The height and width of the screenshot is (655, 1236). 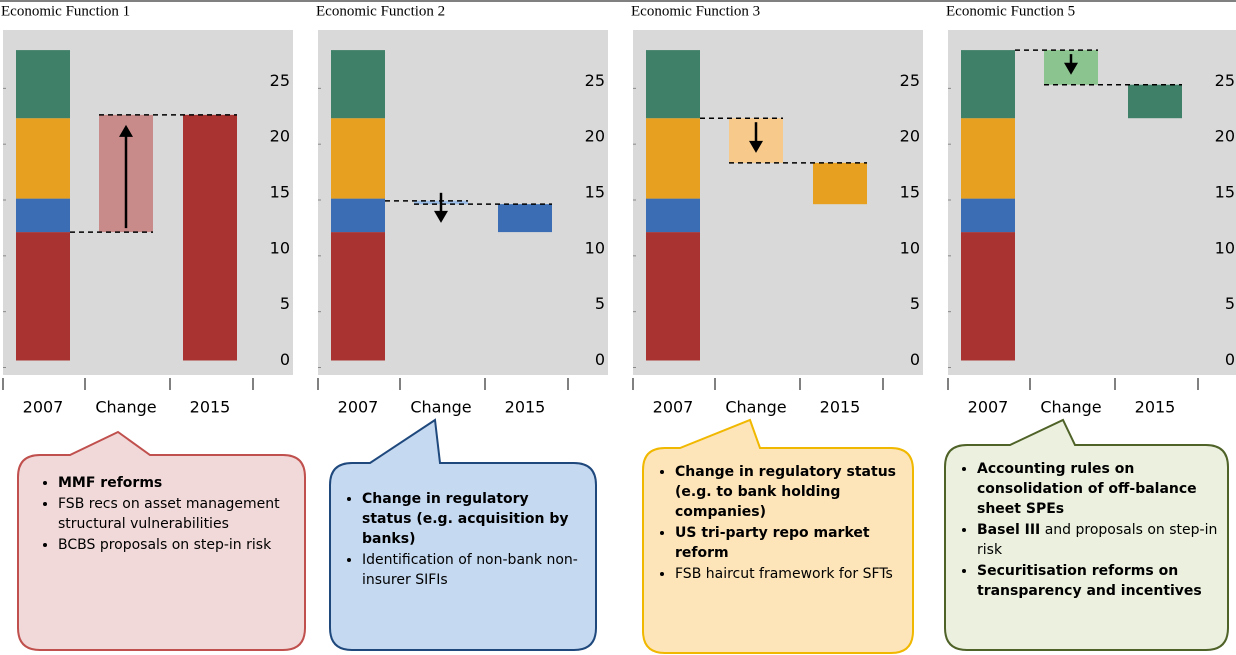 What do you see at coordinates (165, 545) in the screenshot?
I see `callout-run: BCBS proposals on step-in risk` at bounding box center [165, 545].